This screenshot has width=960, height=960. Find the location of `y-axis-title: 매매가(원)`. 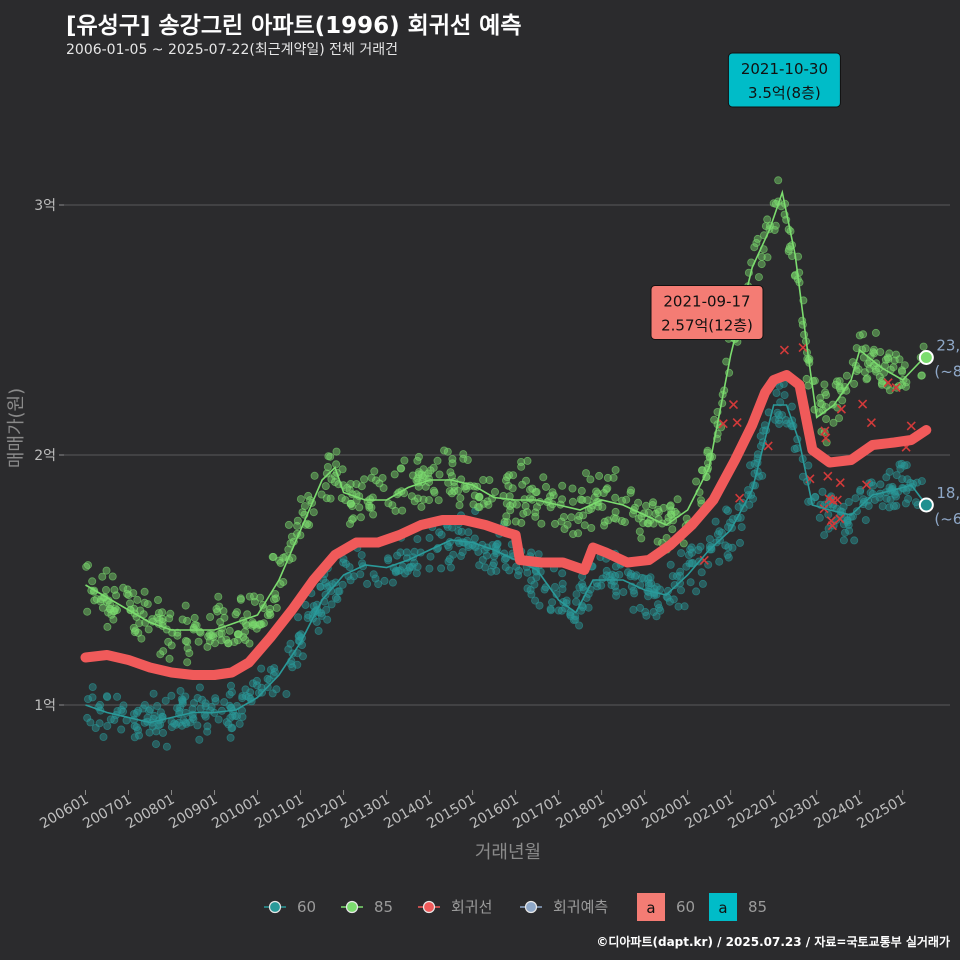

y-axis-title: 매매가(원) is located at coordinates (16, 428).